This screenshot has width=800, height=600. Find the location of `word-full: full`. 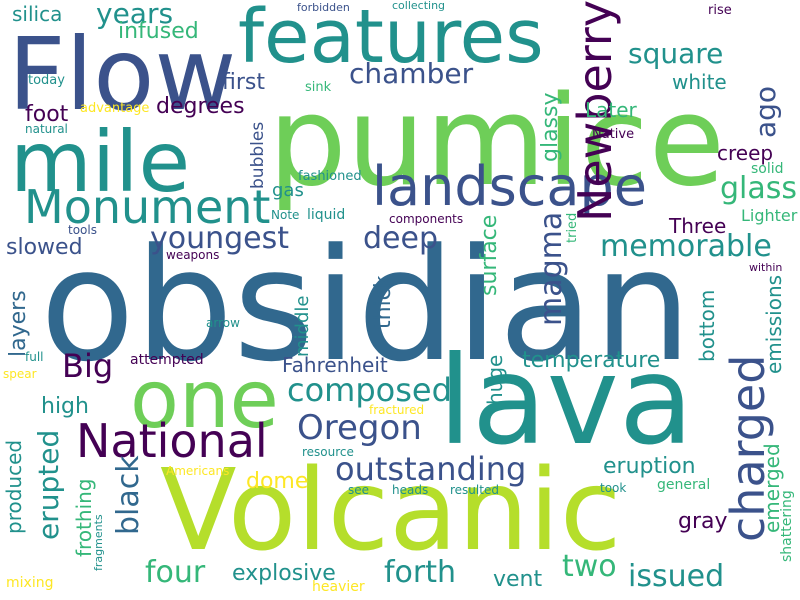

word-full: full is located at coordinates (34, 357).